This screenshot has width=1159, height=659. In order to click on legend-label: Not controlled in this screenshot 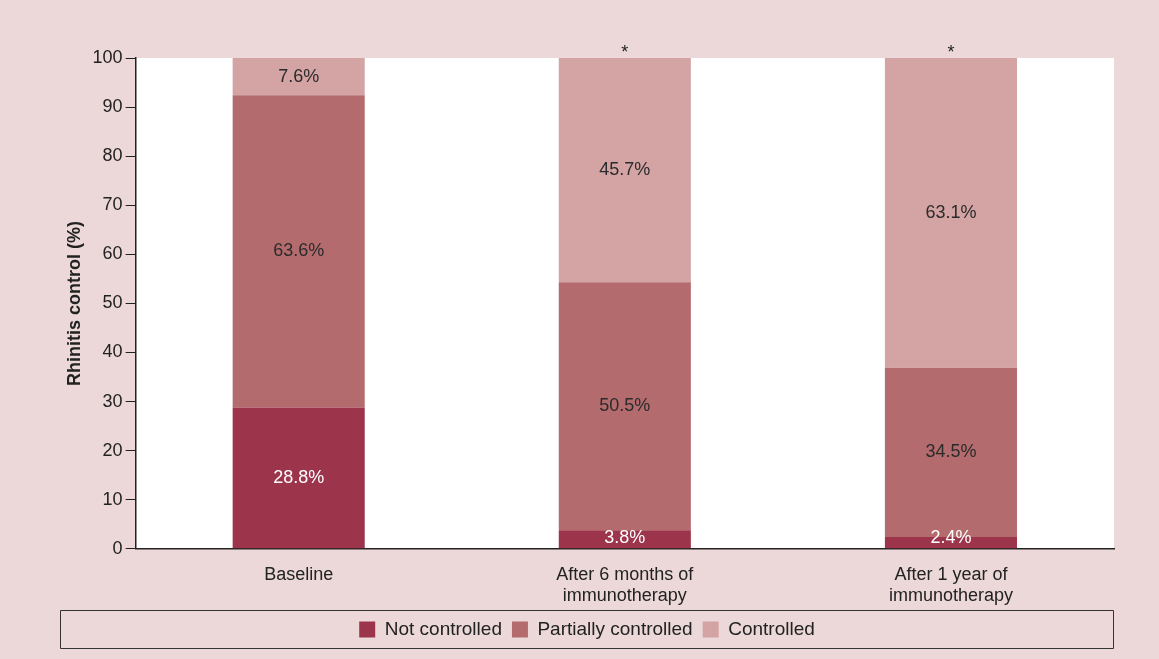, I will do `click(443, 628)`.